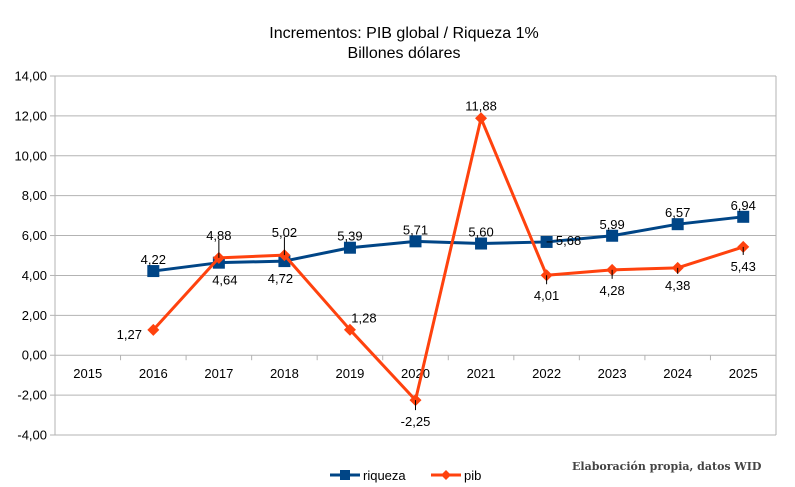 Image resolution: width=795 pixels, height=487 pixels. What do you see at coordinates (280, 278) in the screenshot?
I see `data-label-riqueza: 4,72` at bounding box center [280, 278].